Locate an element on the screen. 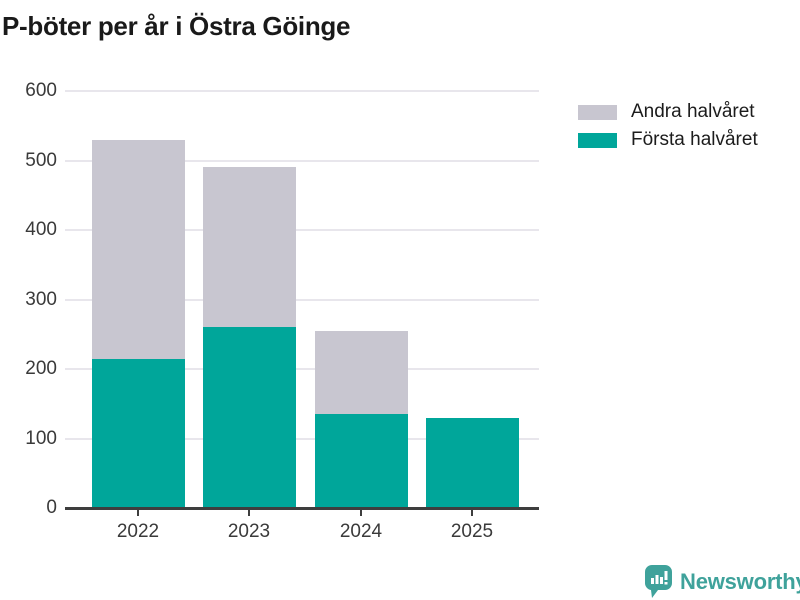 The width and height of the screenshot is (800, 600). y-axis-label: 500 is located at coordinates (41, 160).